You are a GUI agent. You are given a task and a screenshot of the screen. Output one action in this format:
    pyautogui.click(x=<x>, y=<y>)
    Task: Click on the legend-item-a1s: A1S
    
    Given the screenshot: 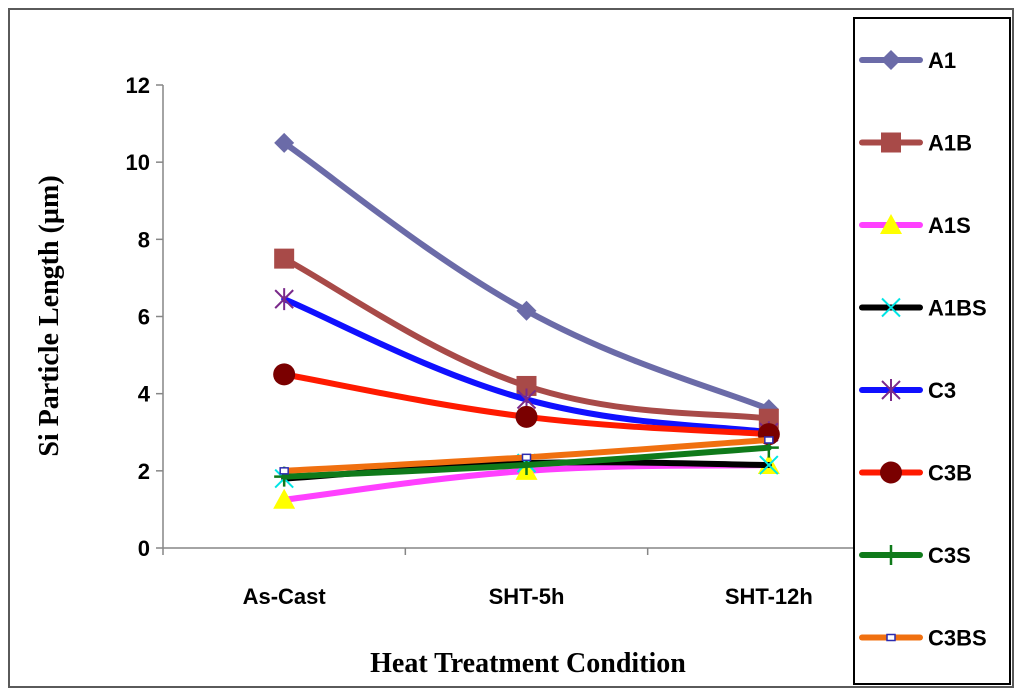 What is the action you would take?
    pyautogui.click(x=915, y=225)
    